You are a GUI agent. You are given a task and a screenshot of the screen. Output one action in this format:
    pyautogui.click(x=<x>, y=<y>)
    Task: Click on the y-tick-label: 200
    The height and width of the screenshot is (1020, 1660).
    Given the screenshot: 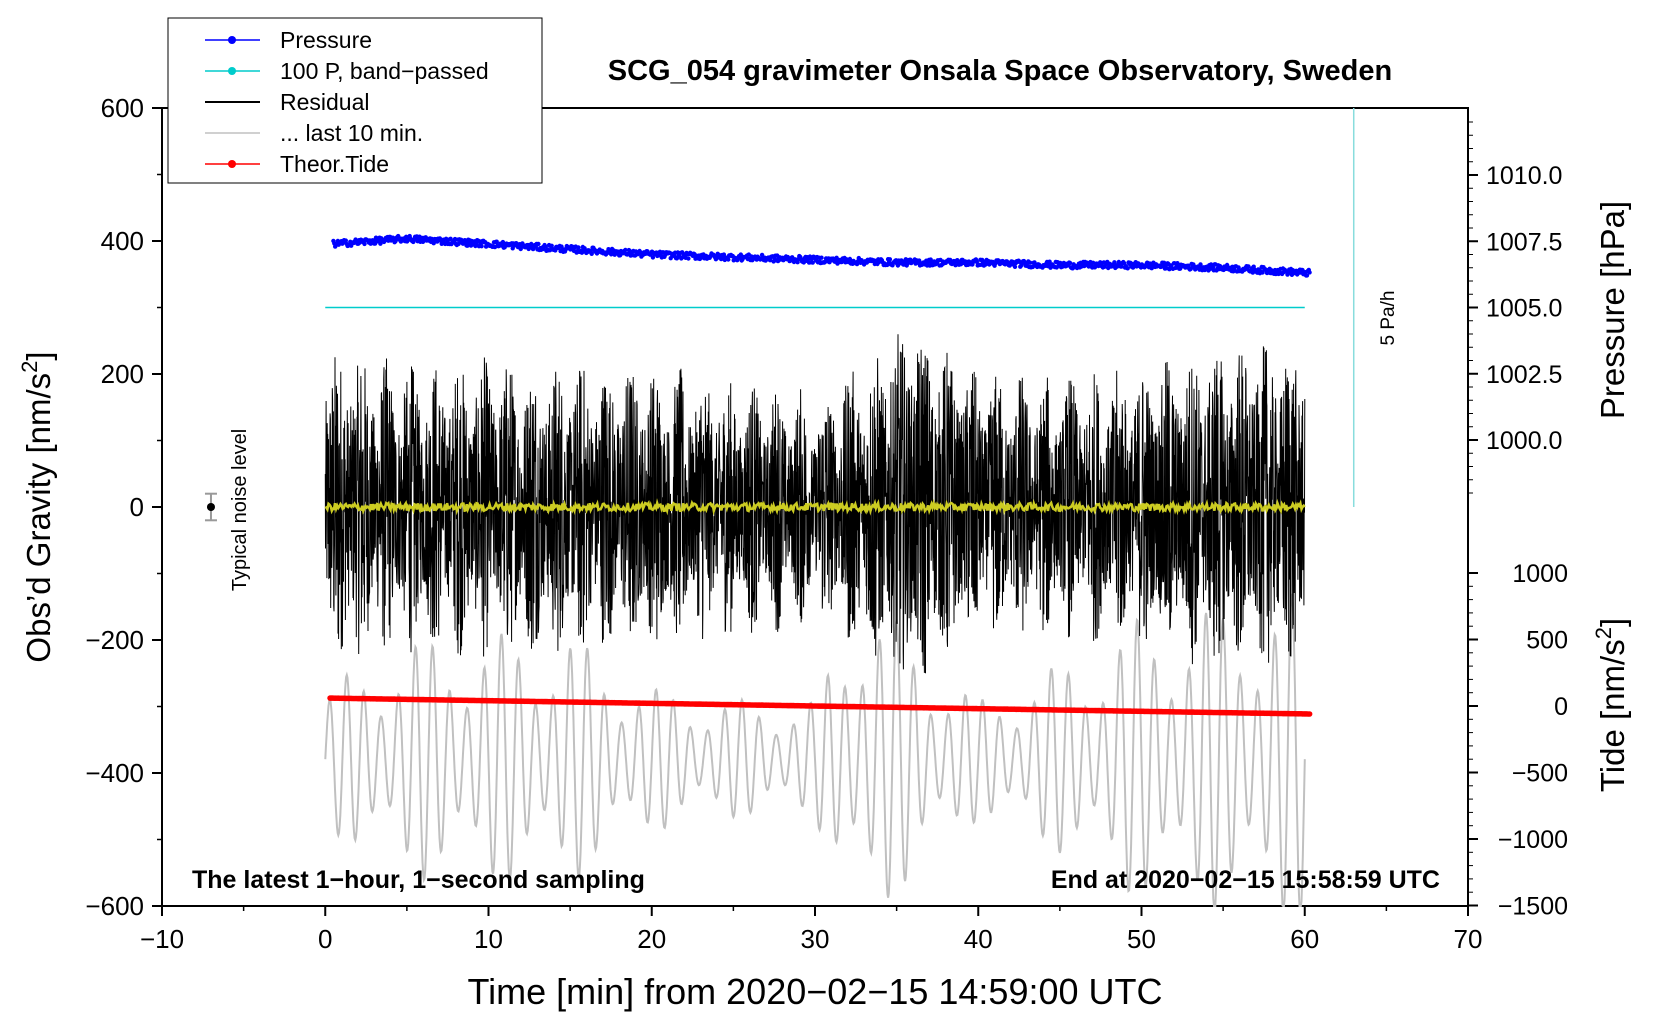 What is the action you would take?
    pyautogui.click(x=122, y=374)
    